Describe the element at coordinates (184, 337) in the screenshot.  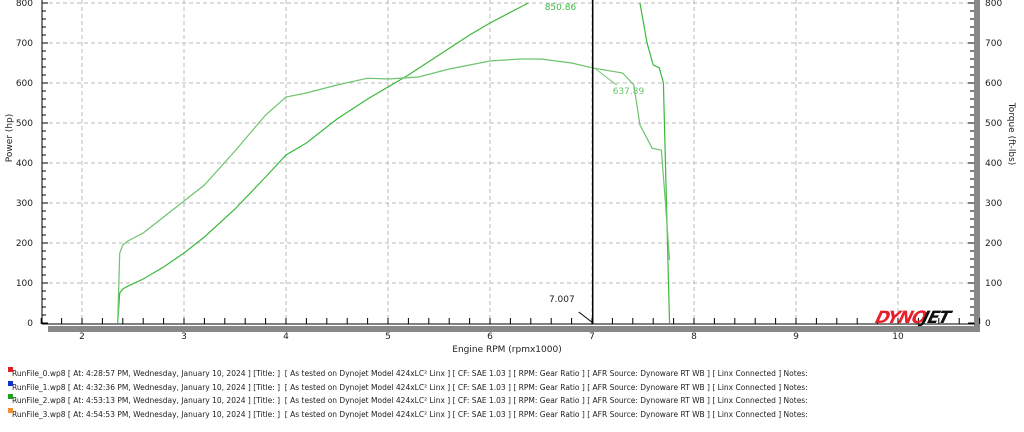
I see `x-tick-label: 3` at that location.